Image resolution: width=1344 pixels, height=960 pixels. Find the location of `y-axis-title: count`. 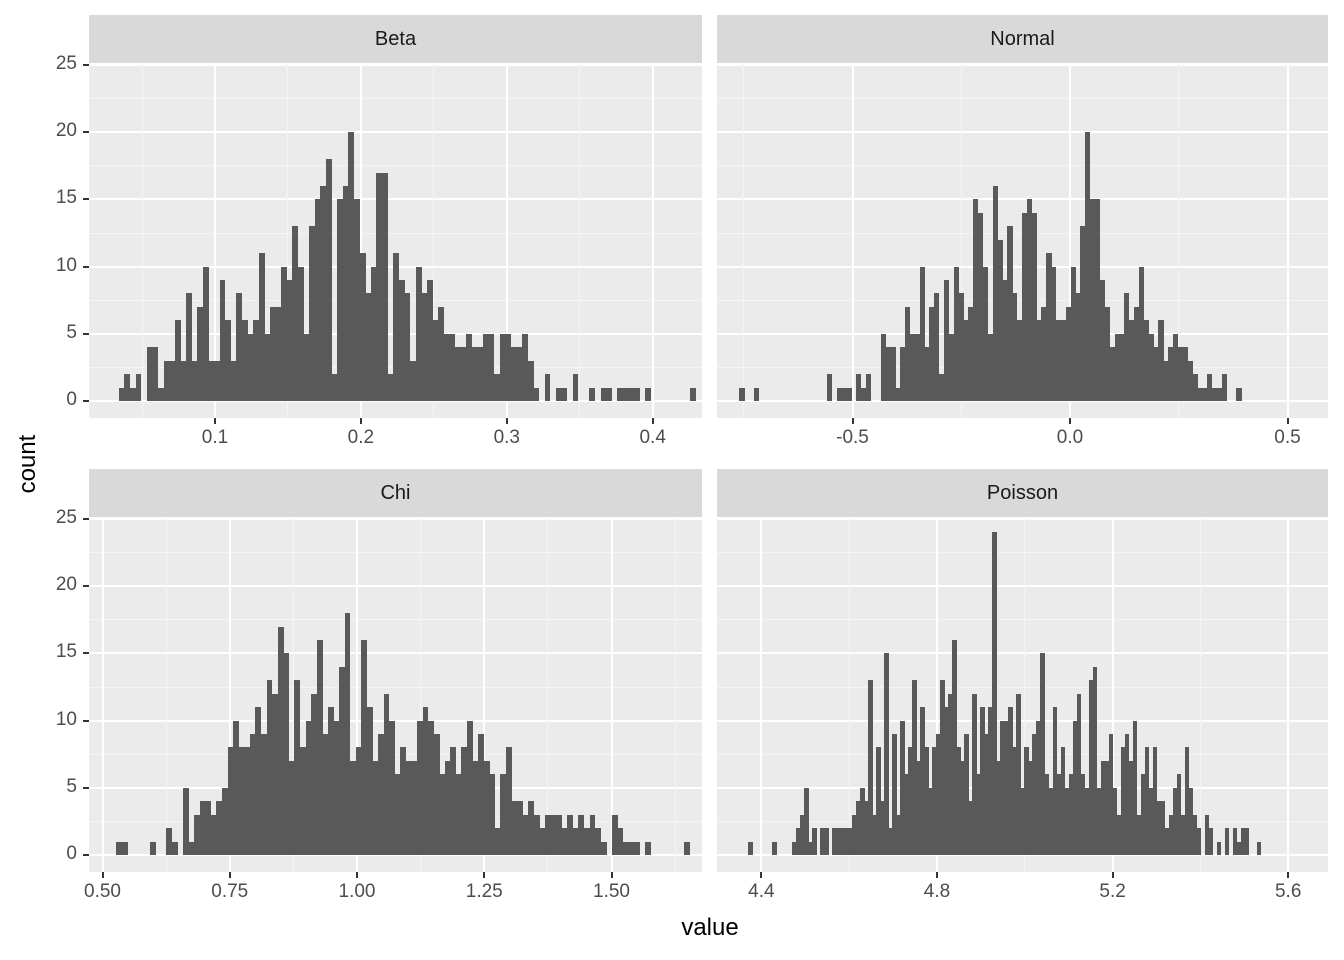

y-axis-title: count is located at coordinates (27, 464).